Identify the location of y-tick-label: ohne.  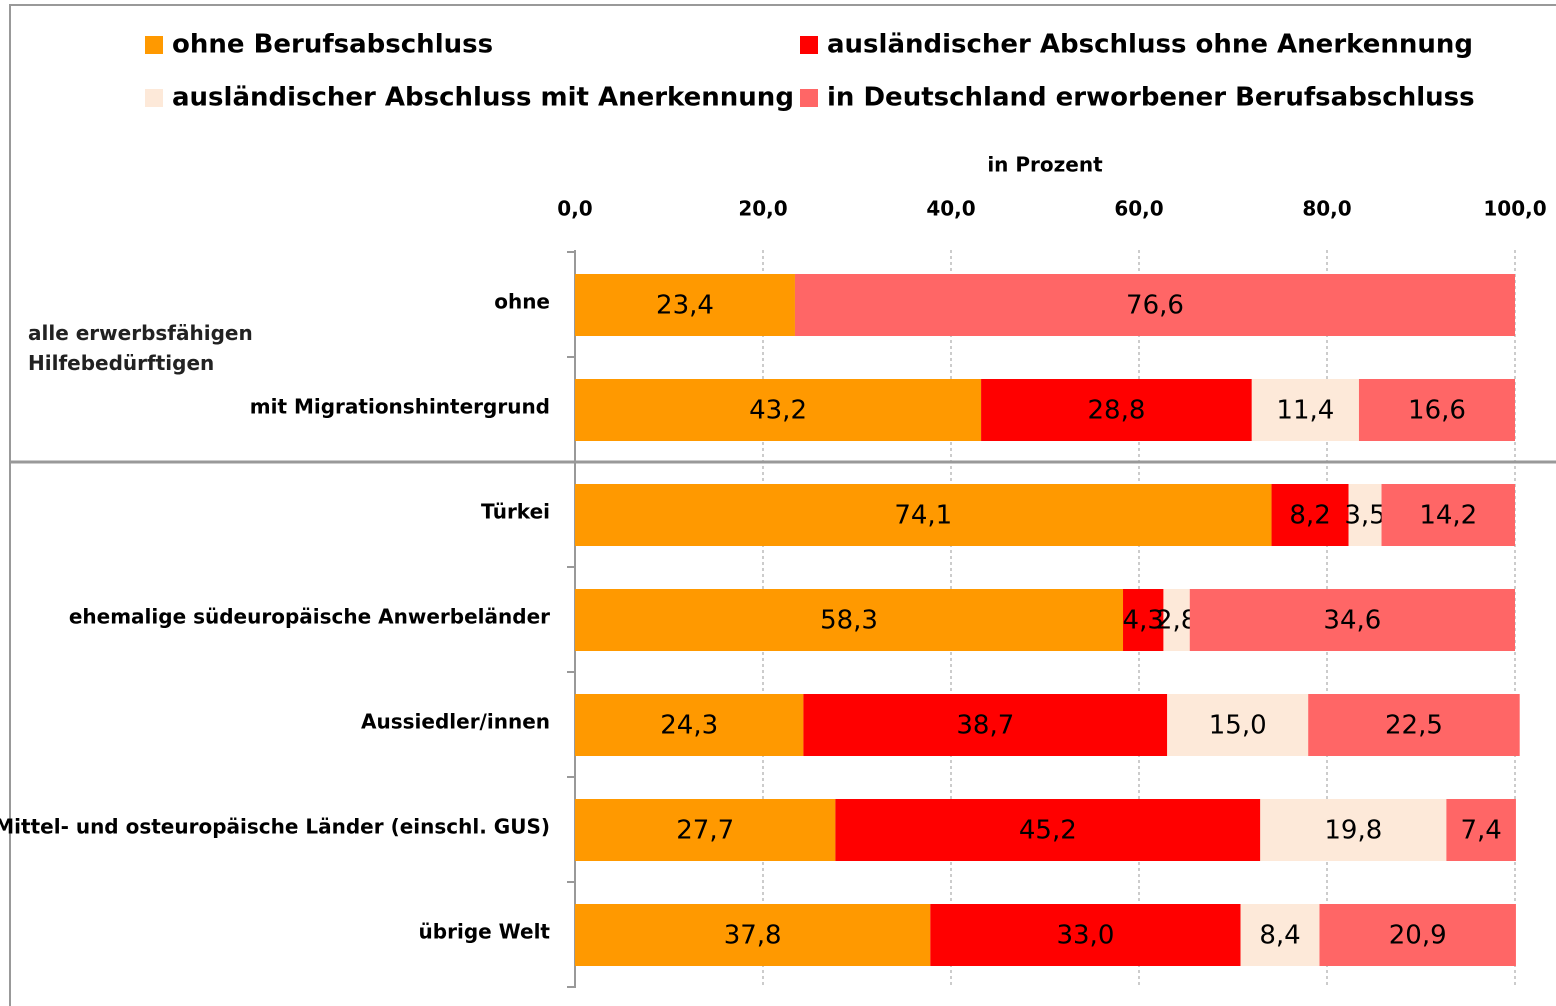
(522, 302).